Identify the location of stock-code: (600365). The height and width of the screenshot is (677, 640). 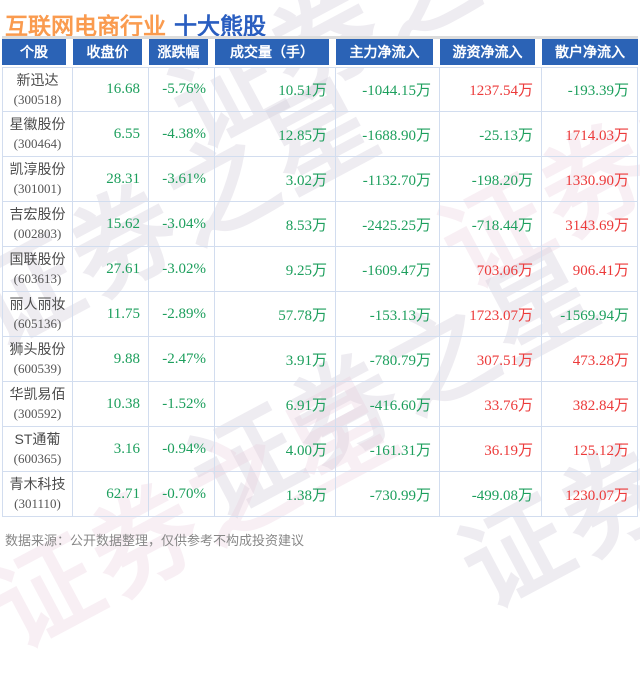
(37, 458).